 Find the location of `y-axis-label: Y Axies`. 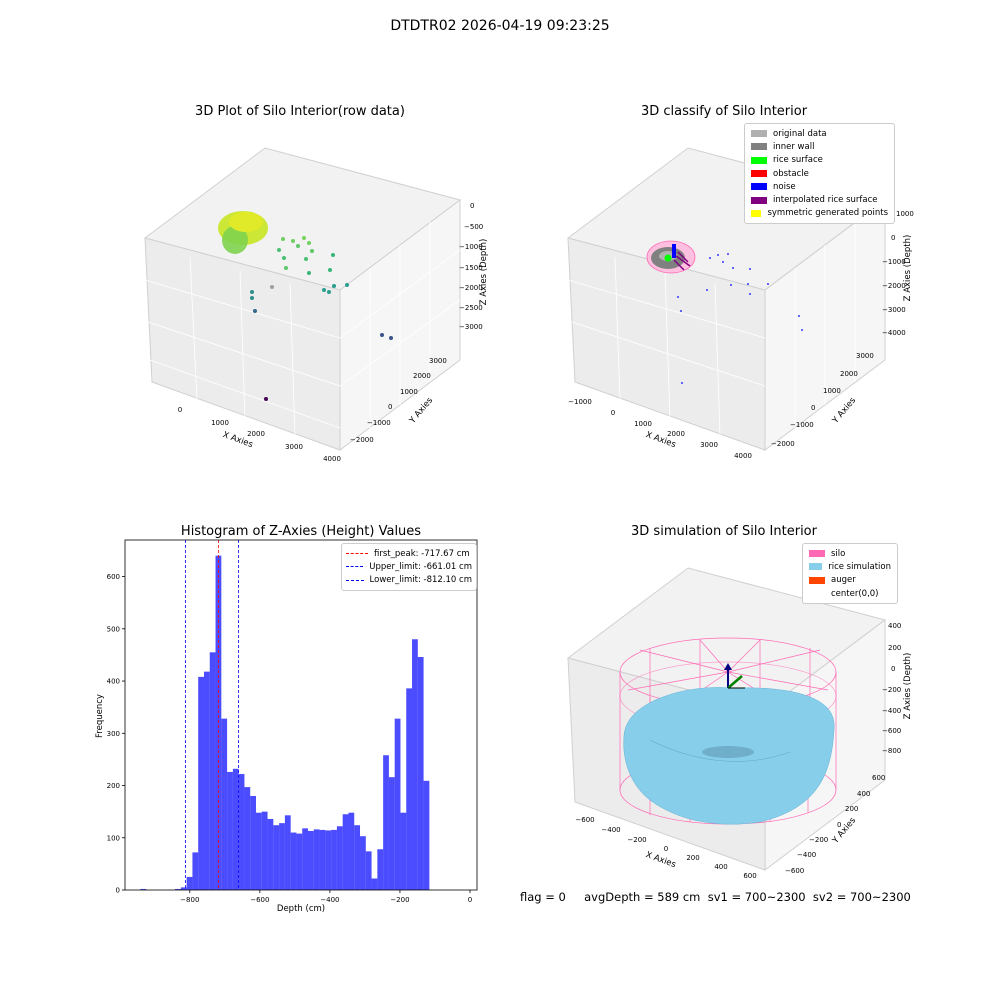

y-axis-label: Y Axies is located at coordinates (844, 830).